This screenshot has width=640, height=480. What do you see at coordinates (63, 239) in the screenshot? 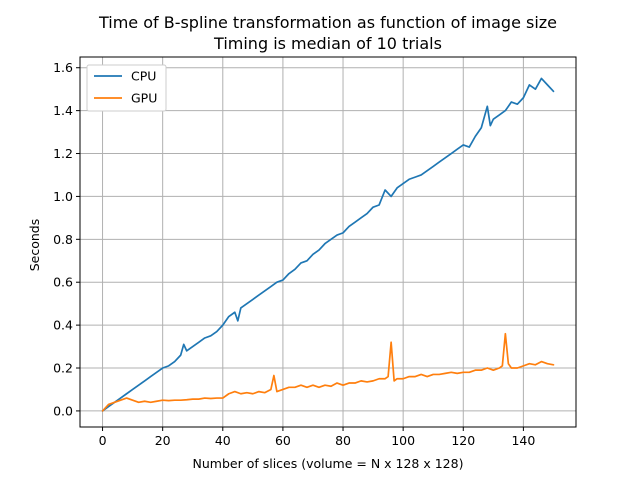
I see `y-tick-label: 0.8` at bounding box center [63, 239].